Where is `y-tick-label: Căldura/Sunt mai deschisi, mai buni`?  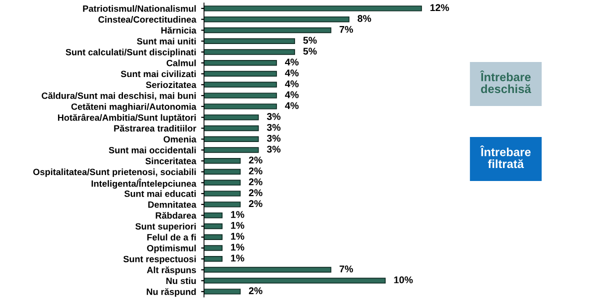
y-tick-label: Căldura/Sunt mai deschisi, mai buni is located at coordinates (119, 96).